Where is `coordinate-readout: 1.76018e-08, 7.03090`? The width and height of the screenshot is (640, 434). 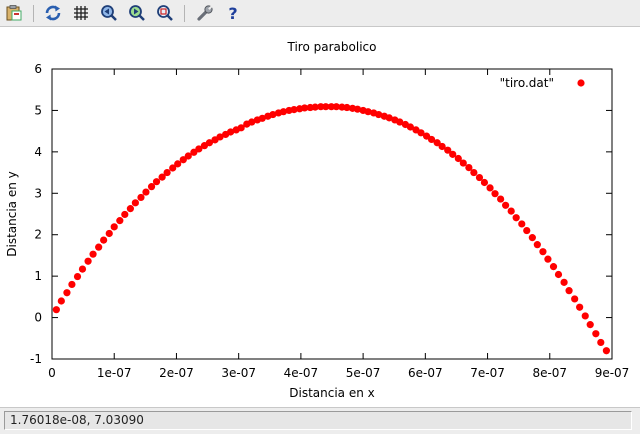
coordinate-readout: 1.76018e-08, 7.03090 is located at coordinates (318, 420).